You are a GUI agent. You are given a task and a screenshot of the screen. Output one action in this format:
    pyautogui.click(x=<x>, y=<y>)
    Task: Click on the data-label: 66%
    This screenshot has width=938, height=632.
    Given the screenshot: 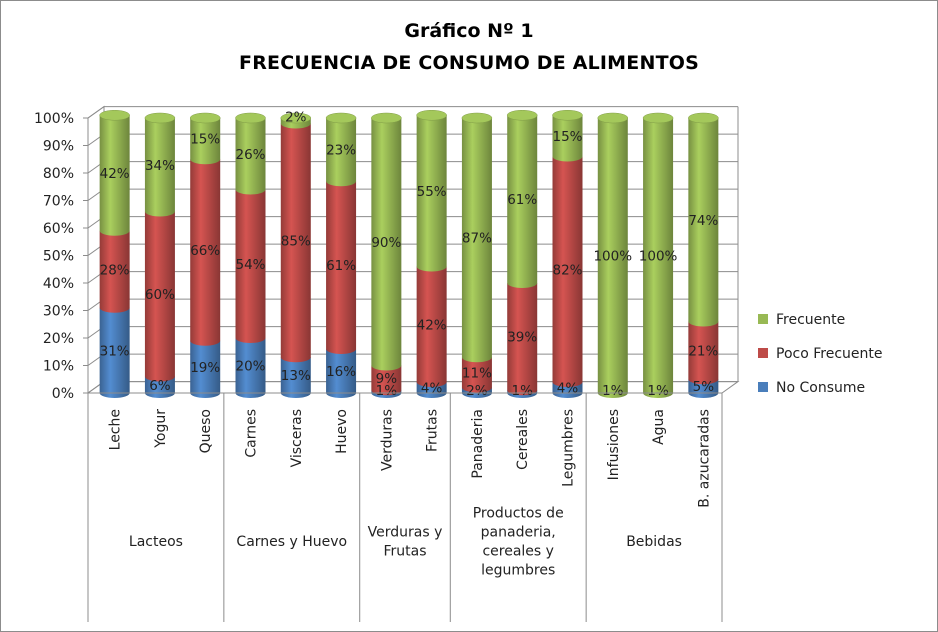 What is the action you would take?
    pyautogui.click(x=205, y=251)
    